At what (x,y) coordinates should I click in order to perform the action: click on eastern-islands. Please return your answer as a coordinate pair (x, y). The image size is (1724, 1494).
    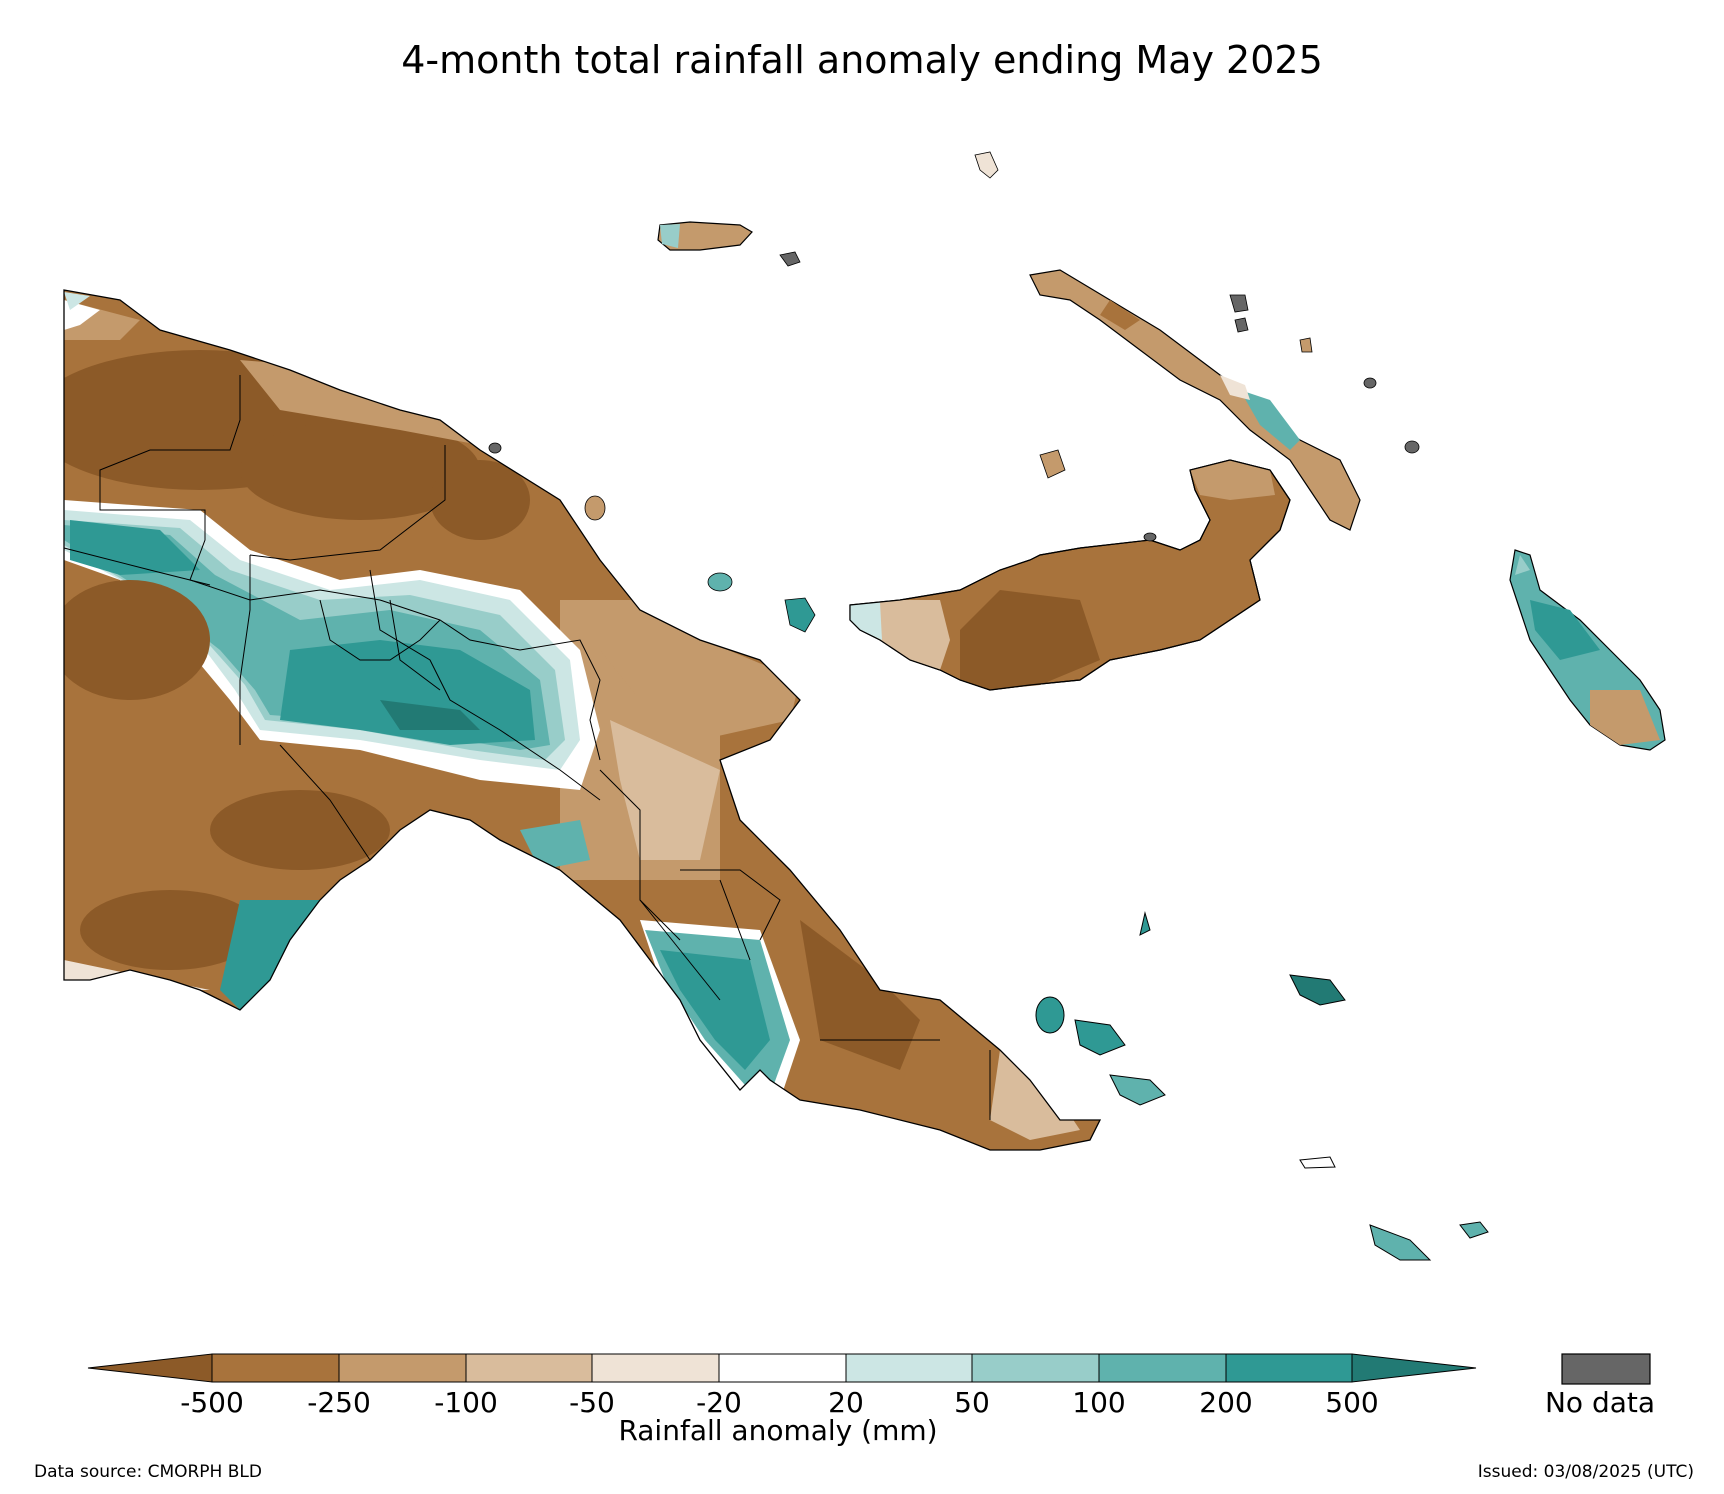
    Looking at the image, I should click on (1262, 1086).